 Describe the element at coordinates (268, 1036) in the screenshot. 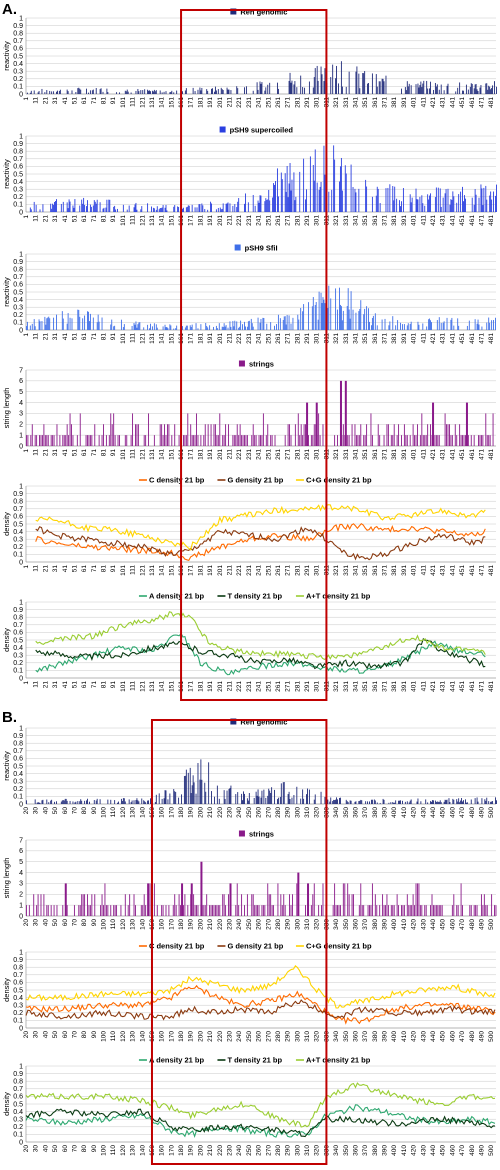

I see `x-tick-label: 270` at that location.